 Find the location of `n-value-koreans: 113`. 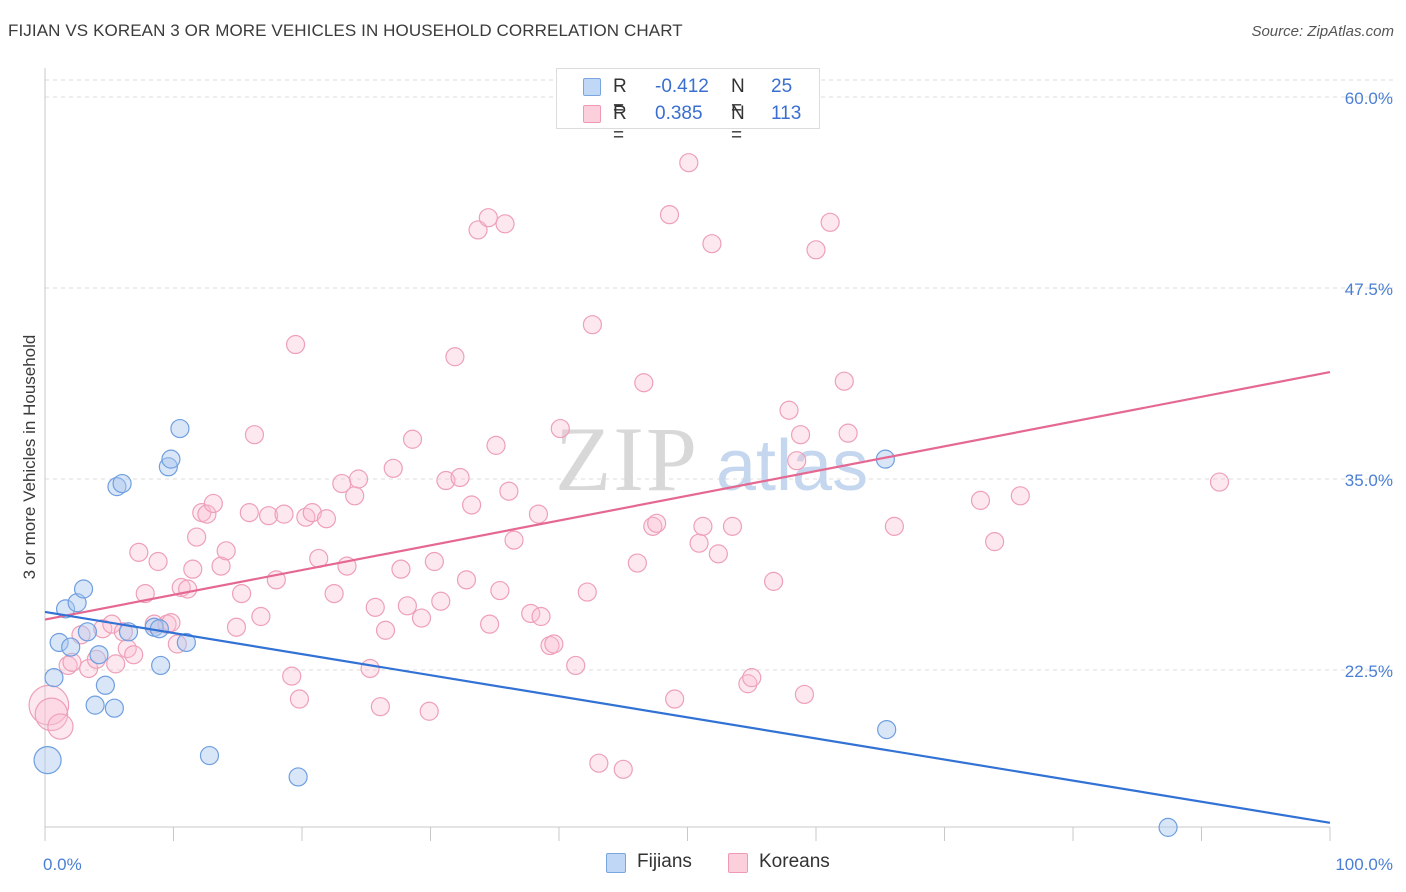

n-value-koreans: 113 is located at coordinates (786, 113).